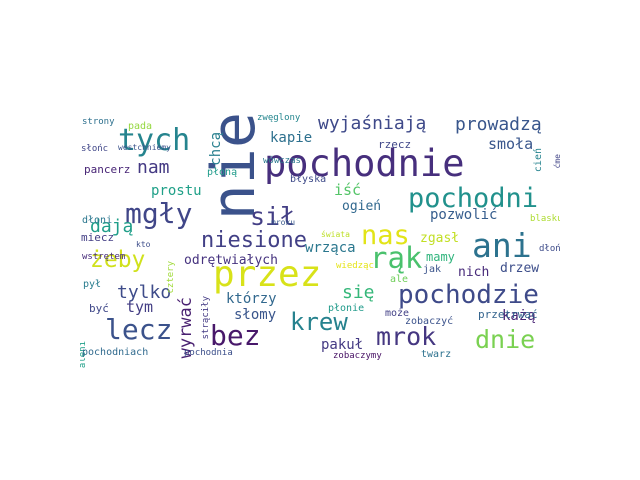 The height and width of the screenshot is (480, 640). I want to click on cloud-word: blasku, so click(545, 219).